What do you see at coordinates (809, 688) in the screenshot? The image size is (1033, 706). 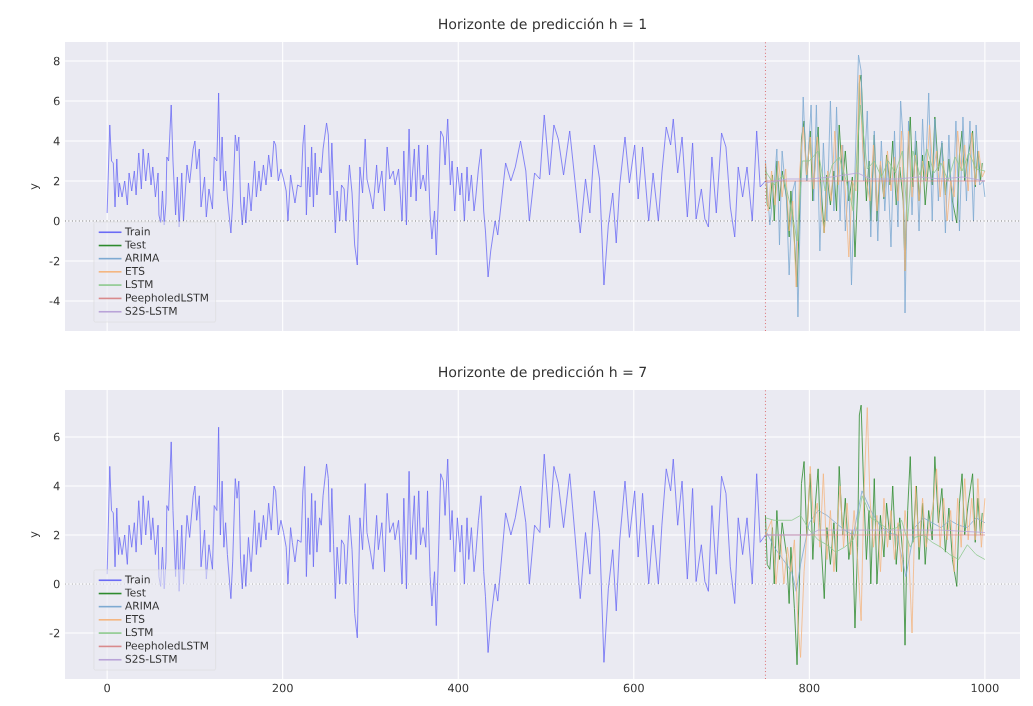 I see `x-tick-label: 800` at bounding box center [809, 688].